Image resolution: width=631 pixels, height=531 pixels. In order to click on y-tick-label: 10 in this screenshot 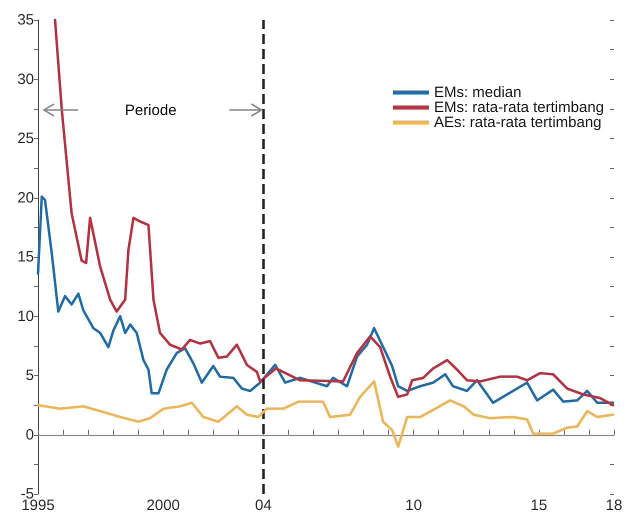, I will do `click(25, 316)`.